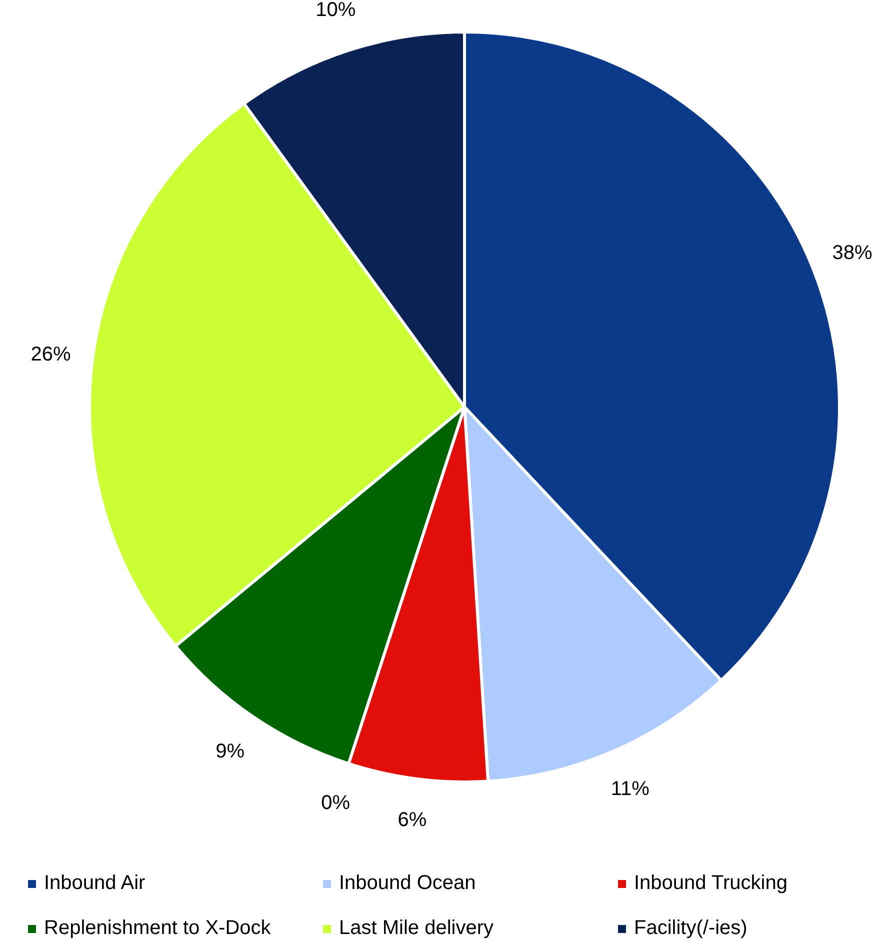 Image resolution: width=889 pixels, height=946 pixels. What do you see at coordinates (51, 354) in the screenshot?
I see `data-label: 26%` at bounding box center [51, 354].